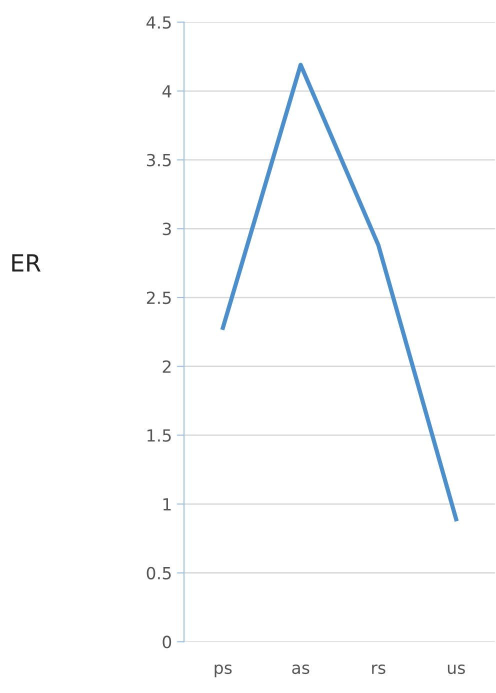  I want to click on y-tick-label: 1, so click(167, 504).